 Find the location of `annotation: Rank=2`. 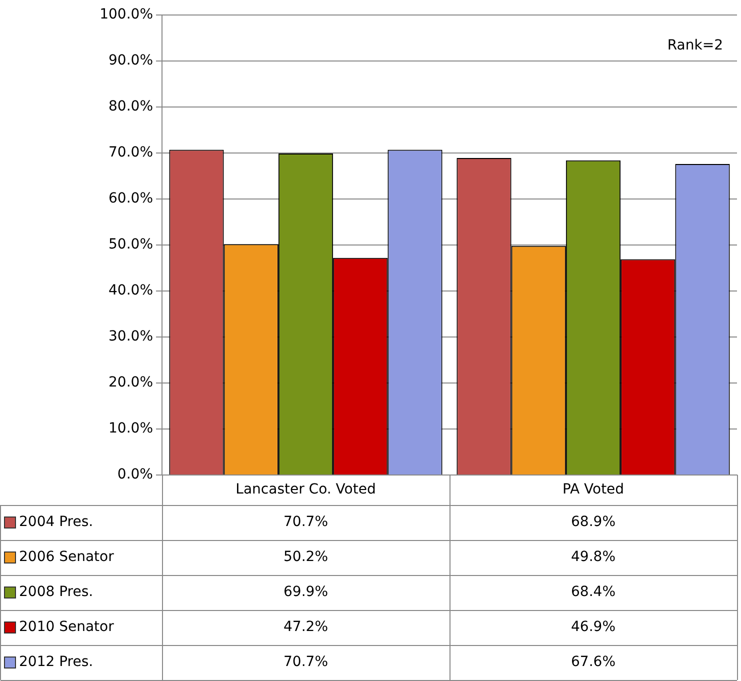

annotation: Rank=2 is located at coordinates (695, 46).